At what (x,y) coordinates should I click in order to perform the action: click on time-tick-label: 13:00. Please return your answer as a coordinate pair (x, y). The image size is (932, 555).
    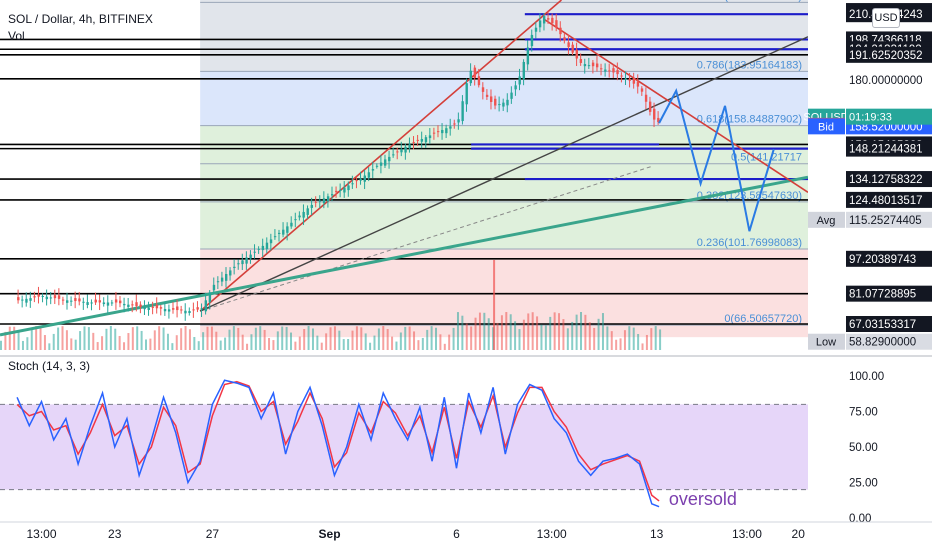
    Looking at the image, I should click on (747, 534).